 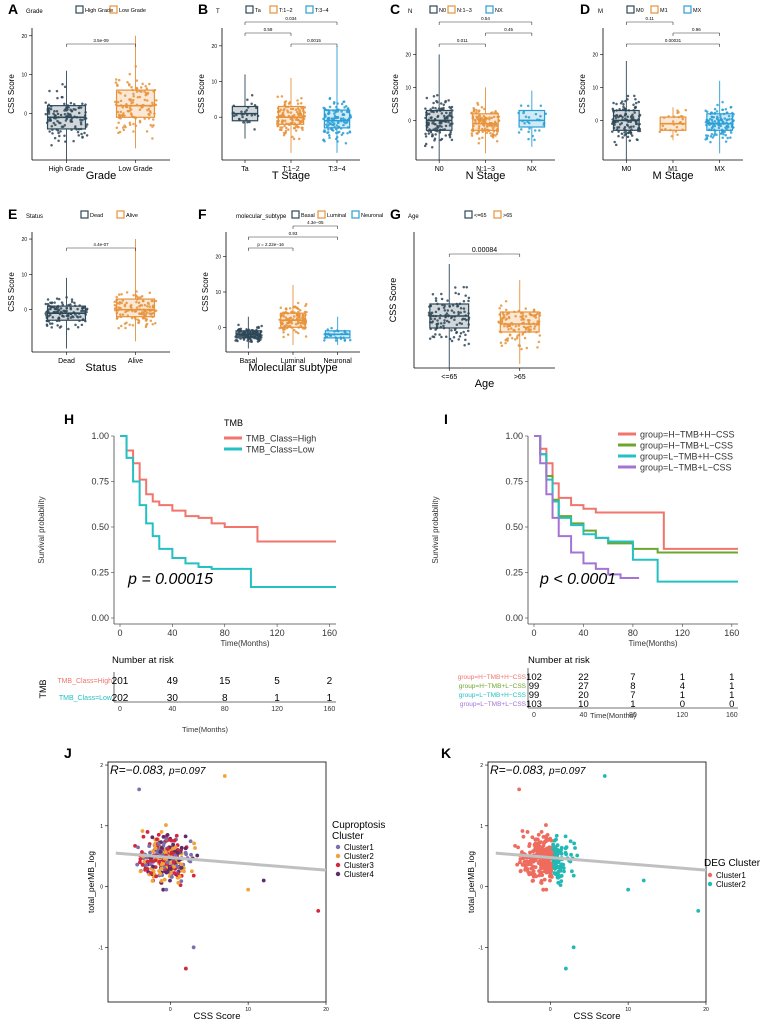 I want to click on legend-label: <=65, so click(x=480, y=216).